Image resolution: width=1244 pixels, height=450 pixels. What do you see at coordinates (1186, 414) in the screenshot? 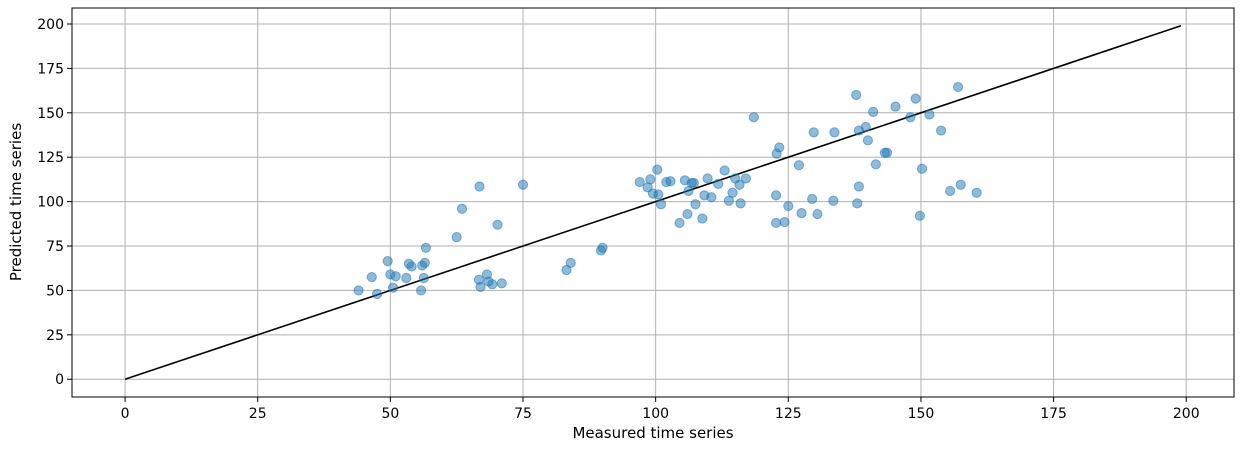
I see `x-tick-label: 200` at bounding box center [1186, 414].